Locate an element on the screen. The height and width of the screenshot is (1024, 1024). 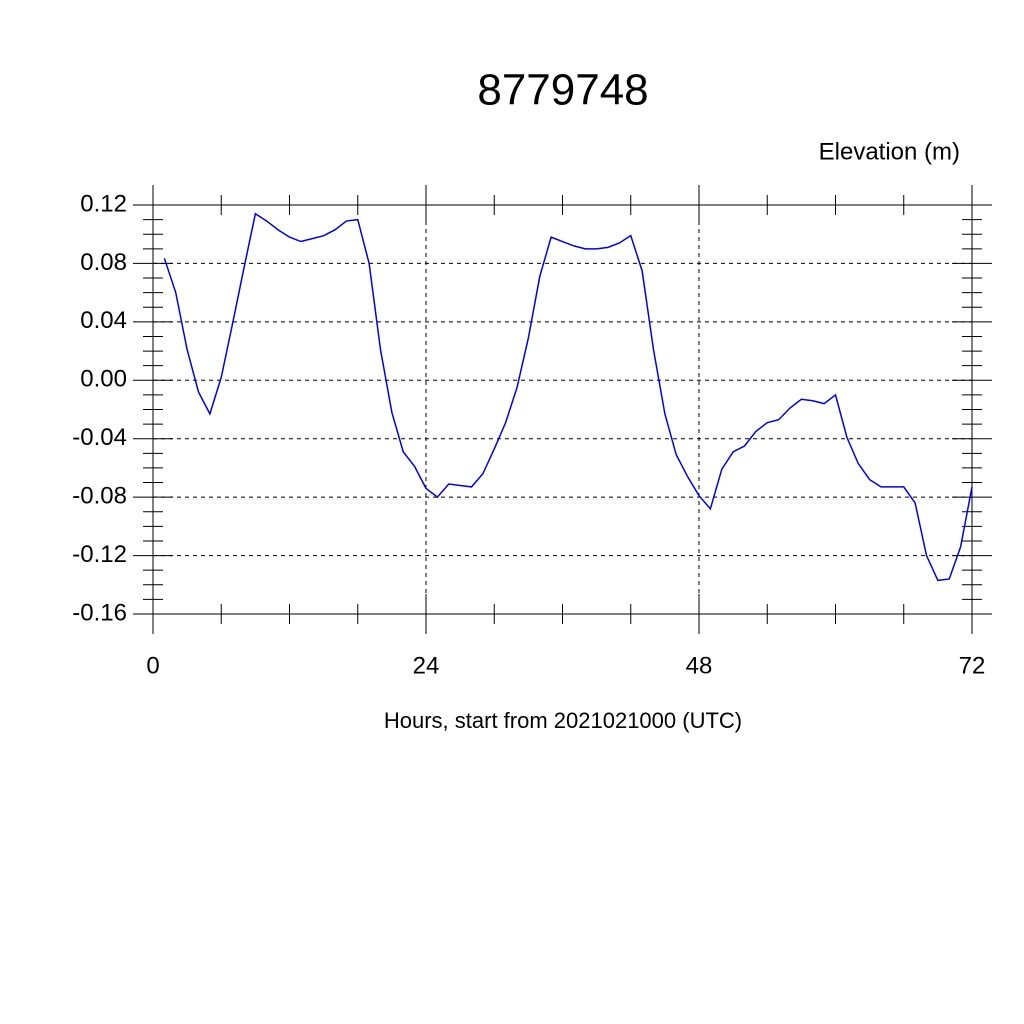
y-tick-label: -0.08 is located at coordinates (99, 495).